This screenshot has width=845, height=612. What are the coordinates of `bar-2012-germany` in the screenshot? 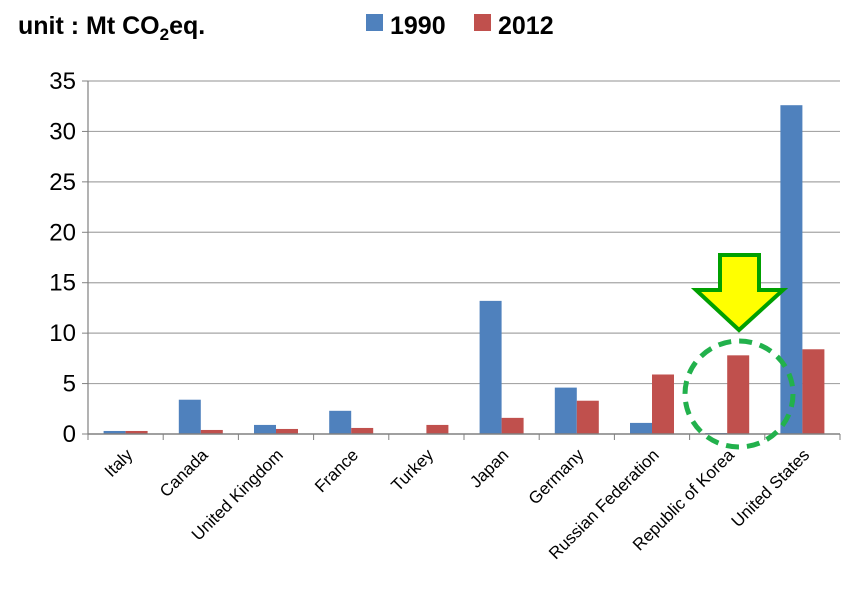 It's located at (587, 417).